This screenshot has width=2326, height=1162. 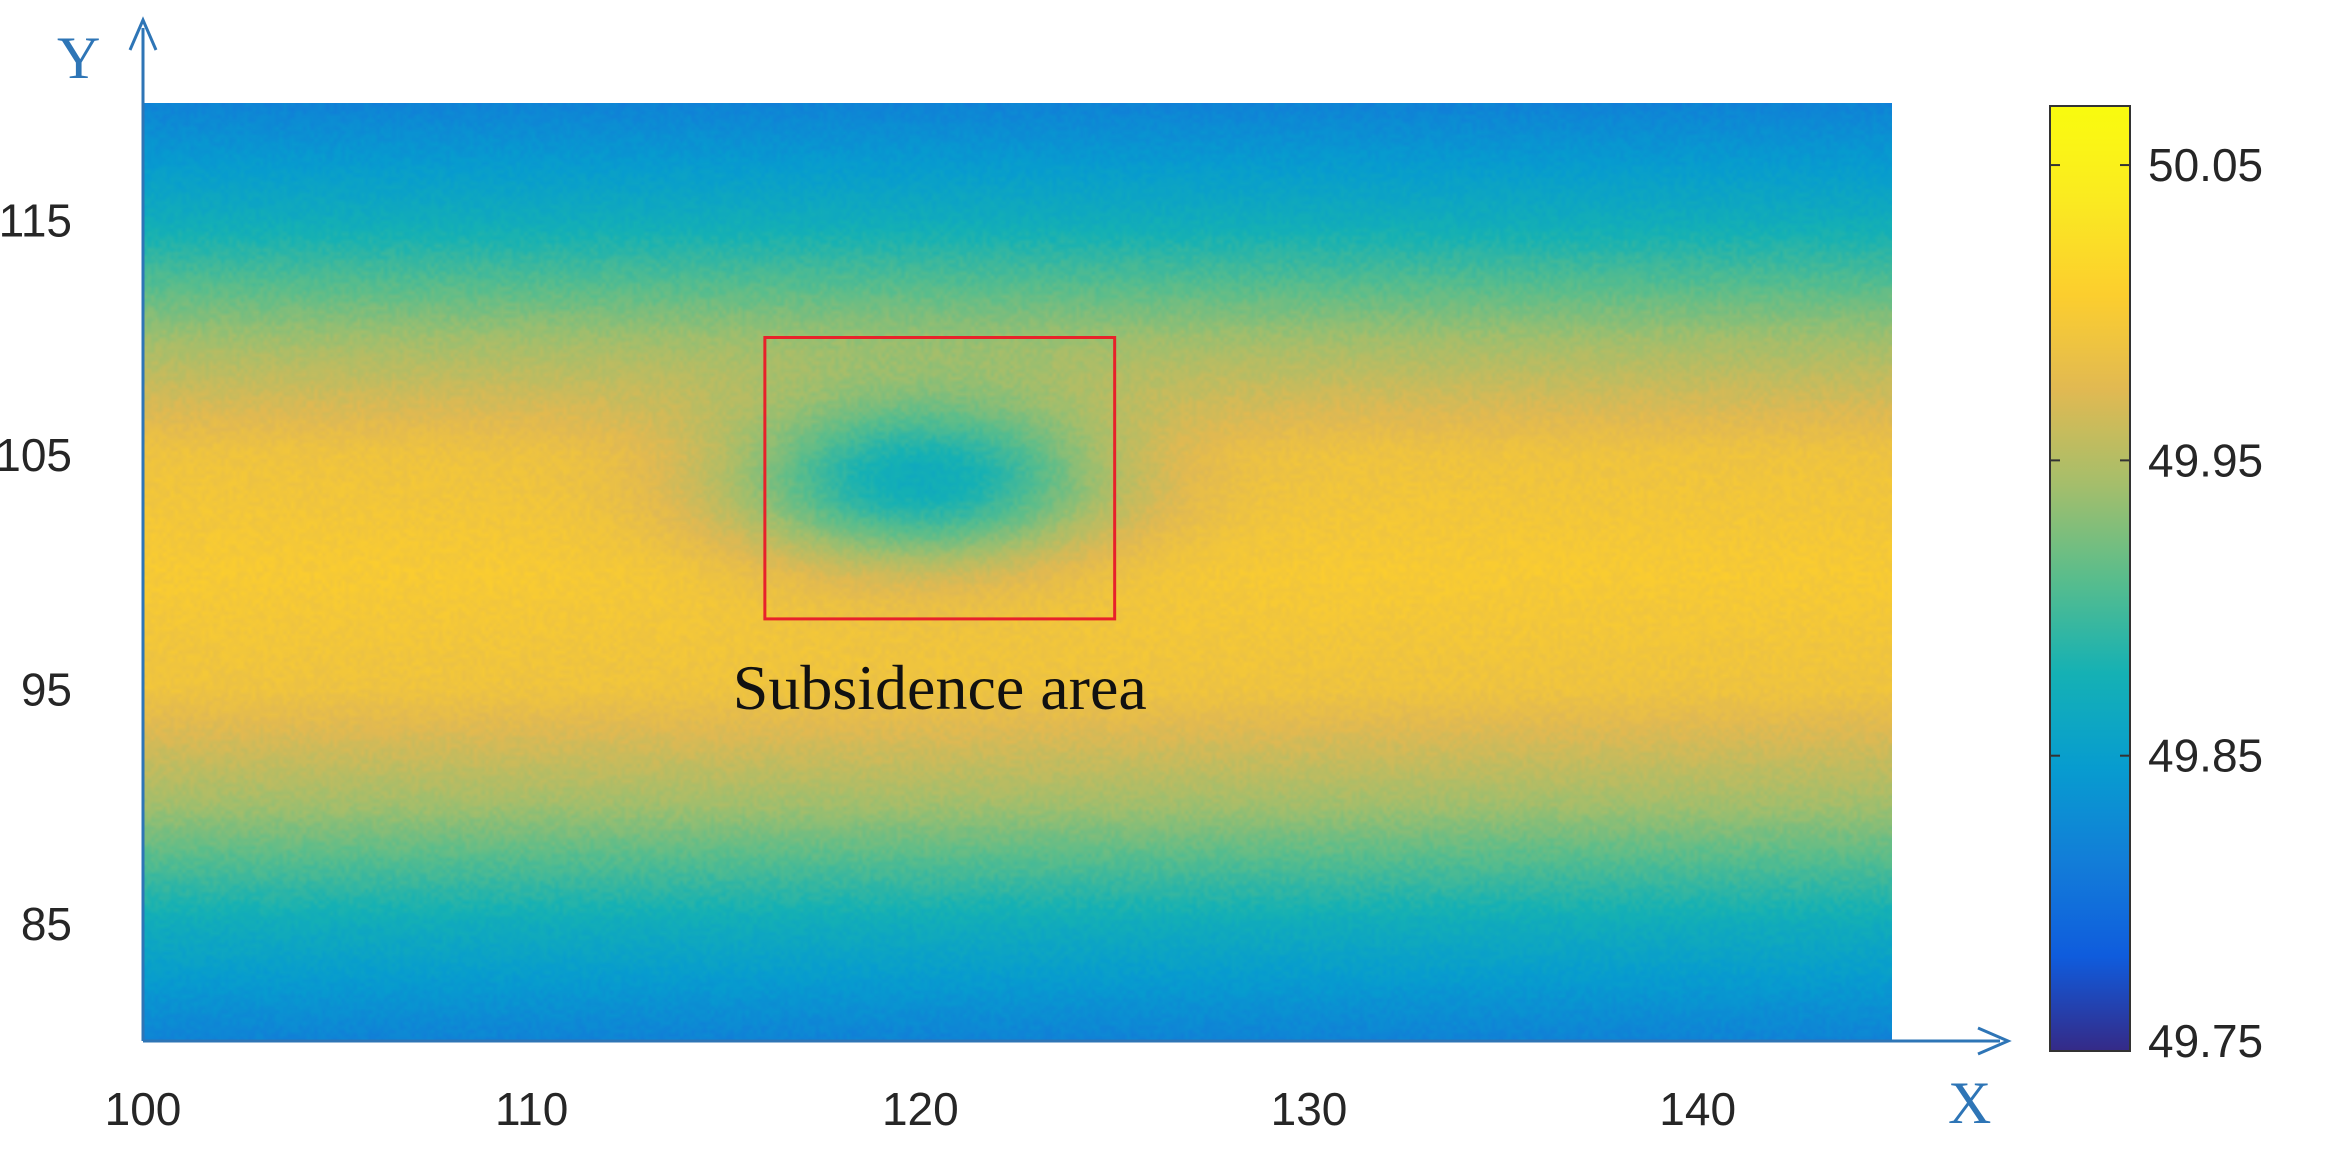 I want to click on x-tick-label: 130, so click(x=1309, y=1109).